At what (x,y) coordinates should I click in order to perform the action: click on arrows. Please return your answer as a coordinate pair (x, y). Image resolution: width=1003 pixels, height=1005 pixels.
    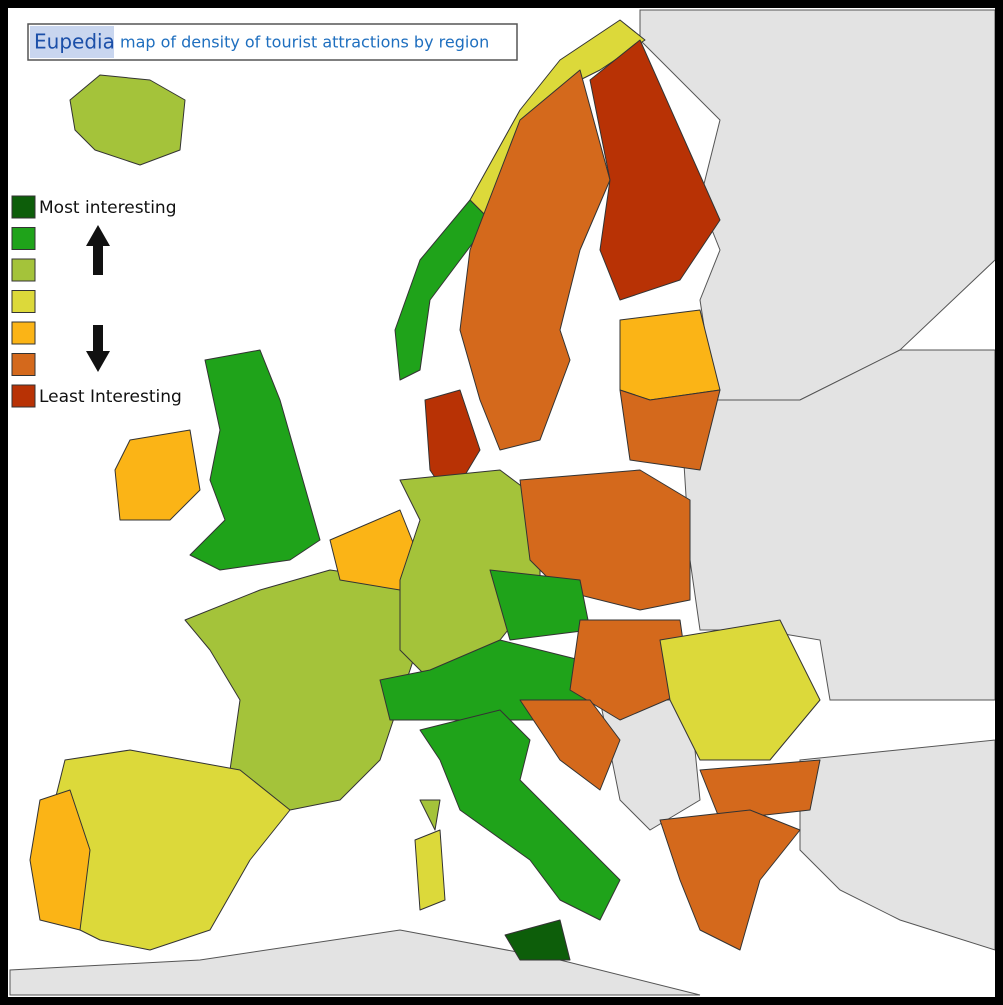
    Looking at the image, I should click on (98, 298).